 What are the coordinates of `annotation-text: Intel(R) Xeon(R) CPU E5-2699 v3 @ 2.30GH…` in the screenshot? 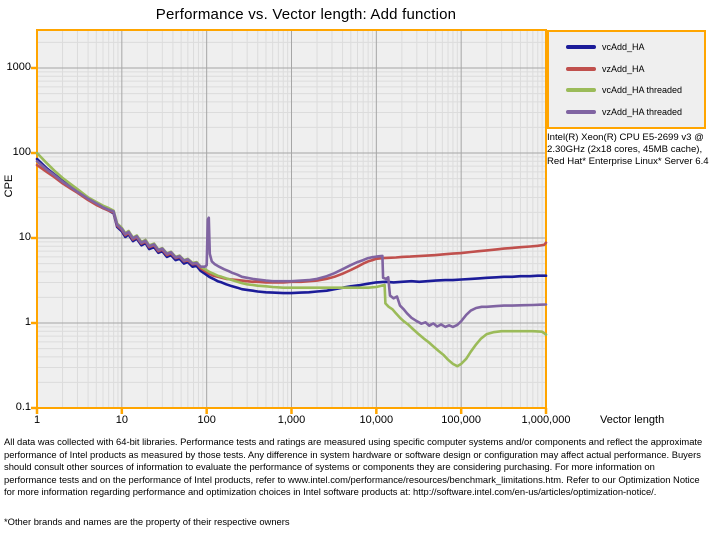 It's located at (628, 149).